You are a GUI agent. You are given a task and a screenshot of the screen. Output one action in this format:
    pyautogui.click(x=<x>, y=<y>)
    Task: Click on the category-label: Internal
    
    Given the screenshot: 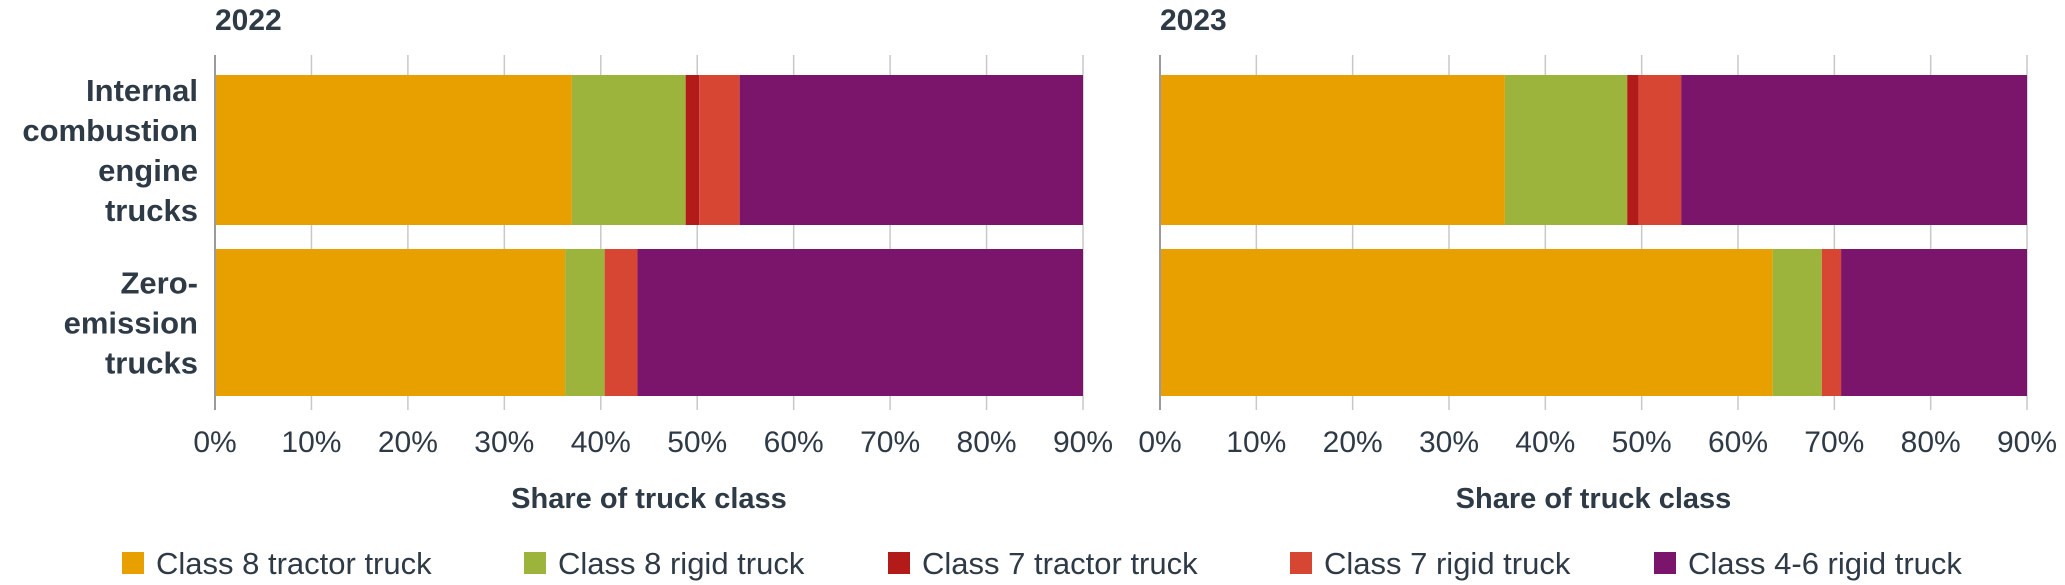 What is the action you would take?
    pyautogui.click(x=142, y=90)
    